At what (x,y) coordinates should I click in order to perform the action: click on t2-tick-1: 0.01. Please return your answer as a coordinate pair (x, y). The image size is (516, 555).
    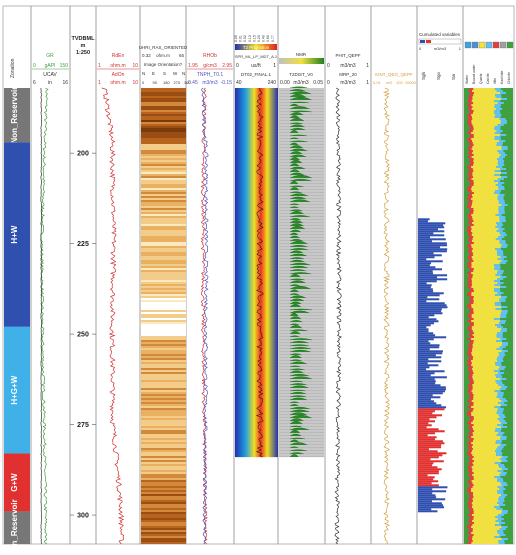
    Looking at the image, I should click on (241, 38).